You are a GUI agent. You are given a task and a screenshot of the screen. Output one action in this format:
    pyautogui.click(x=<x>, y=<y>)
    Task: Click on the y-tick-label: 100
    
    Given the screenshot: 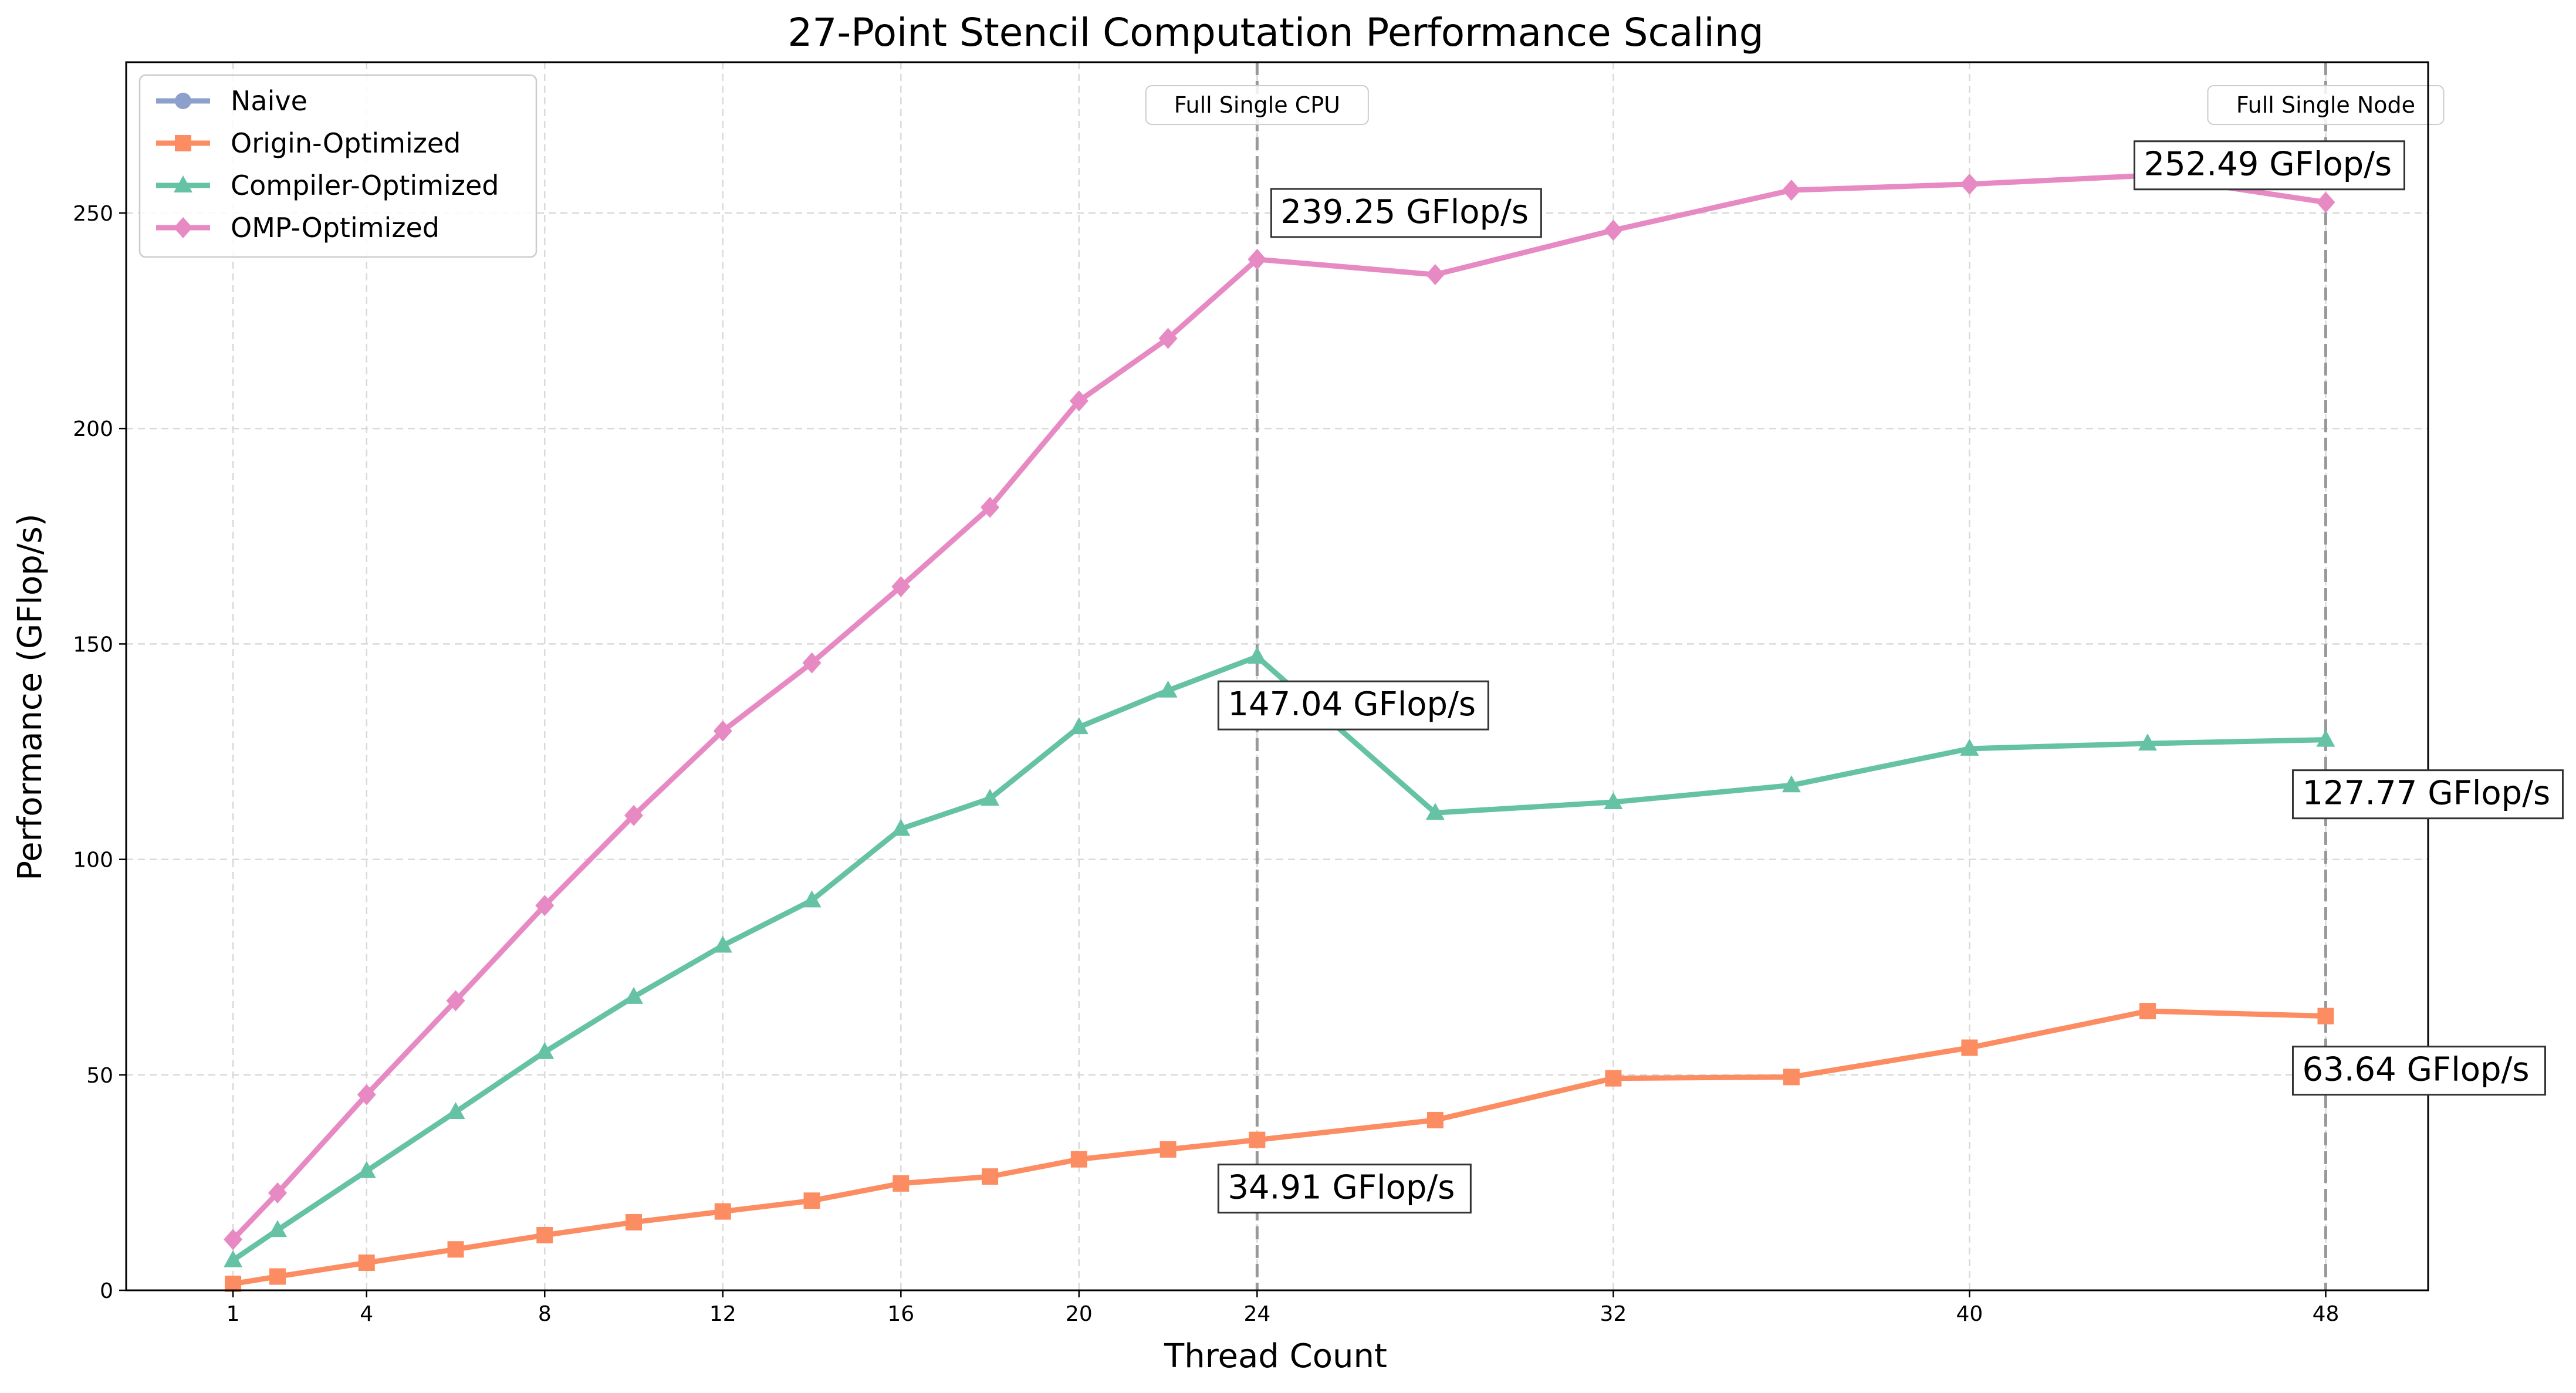 What is the action you would take?
    pyautogui.click(x=93, y=861)
    